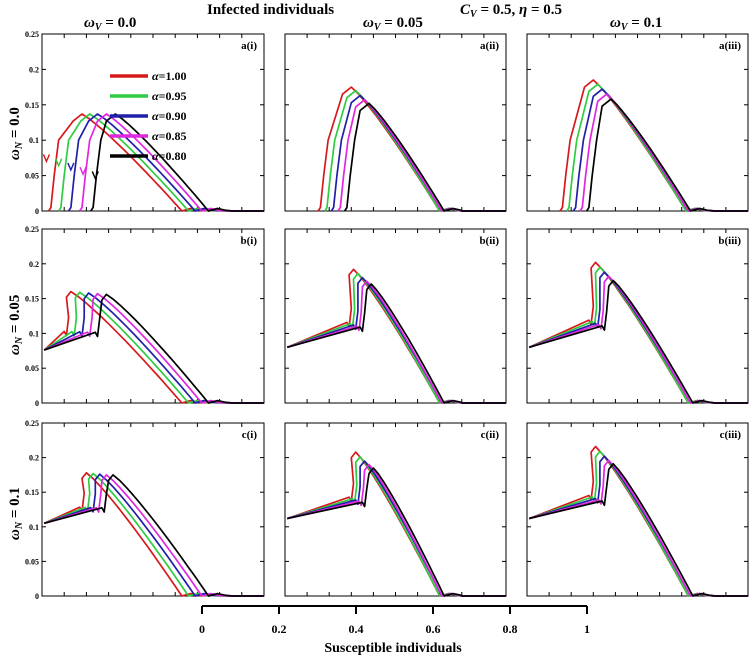 This screenshot has width=755, height=657. Describe the element at coordinates (393, 24) in the screenshot. I see `column-header-2: ωV = 0.05` at that location.